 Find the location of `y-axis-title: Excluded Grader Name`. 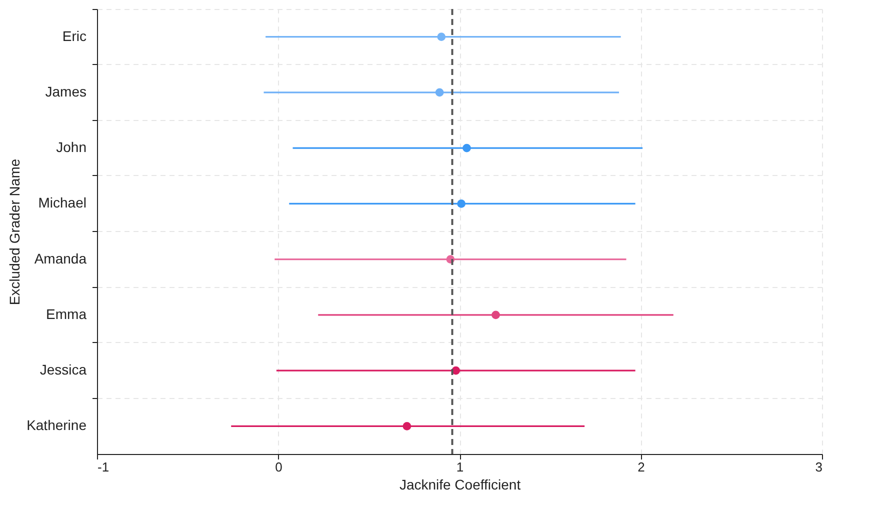

y-axis-title: Excluded Grader Name is located at coordinates (14, 232).